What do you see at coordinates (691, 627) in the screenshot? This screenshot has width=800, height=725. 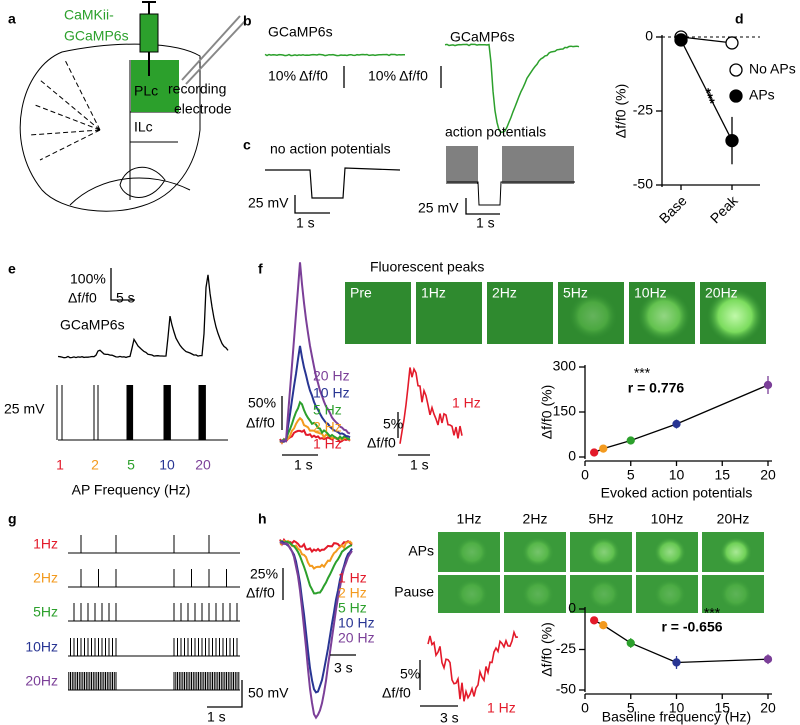 I see `annotation: r = -0.656` at bounding box center [691, 627].